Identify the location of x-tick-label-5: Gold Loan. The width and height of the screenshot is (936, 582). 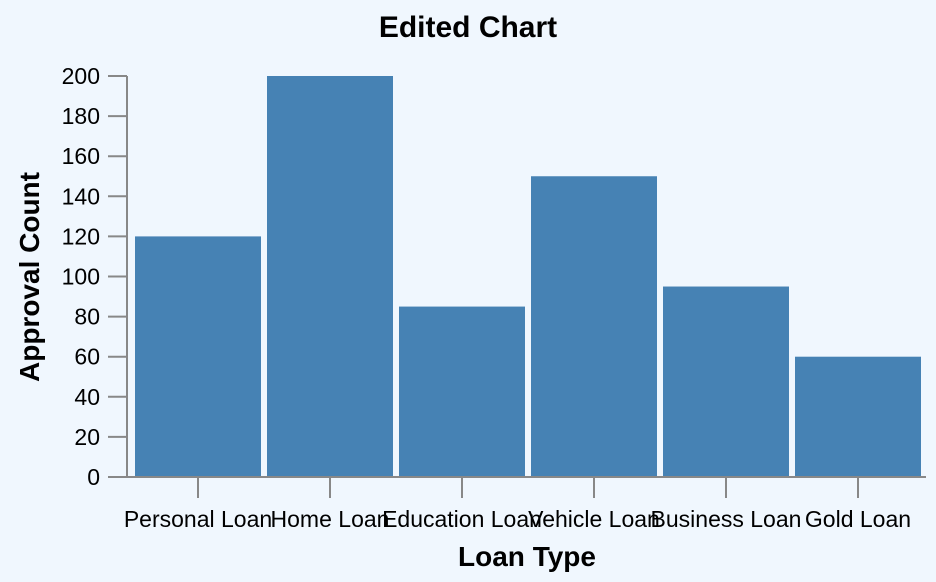
(858, 519).